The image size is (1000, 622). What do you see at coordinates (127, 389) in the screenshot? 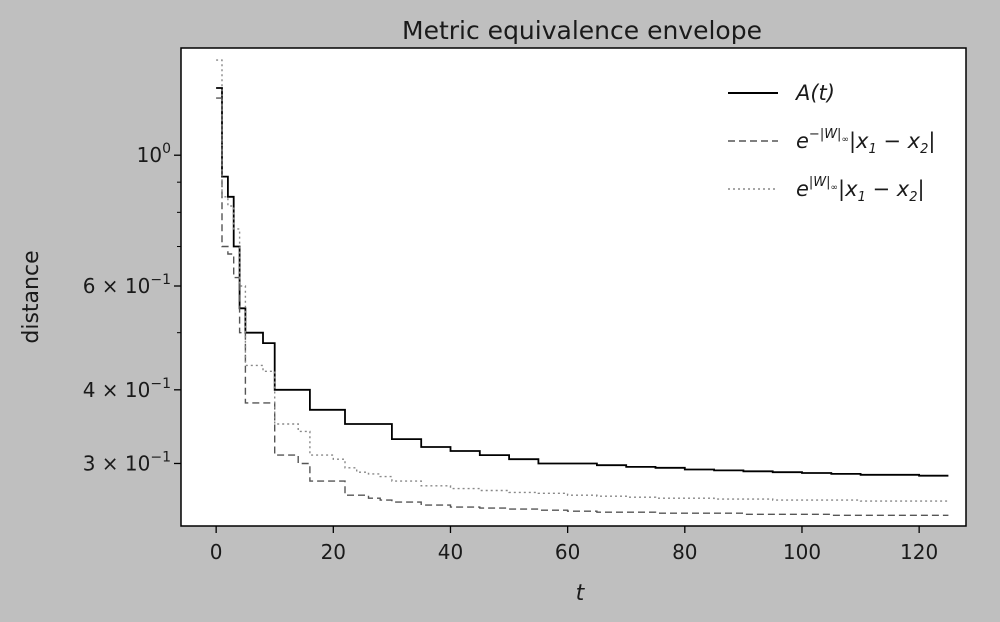
I see `y-tick-label: 4 × 10⁻¹` at bounding box center [127, 389].